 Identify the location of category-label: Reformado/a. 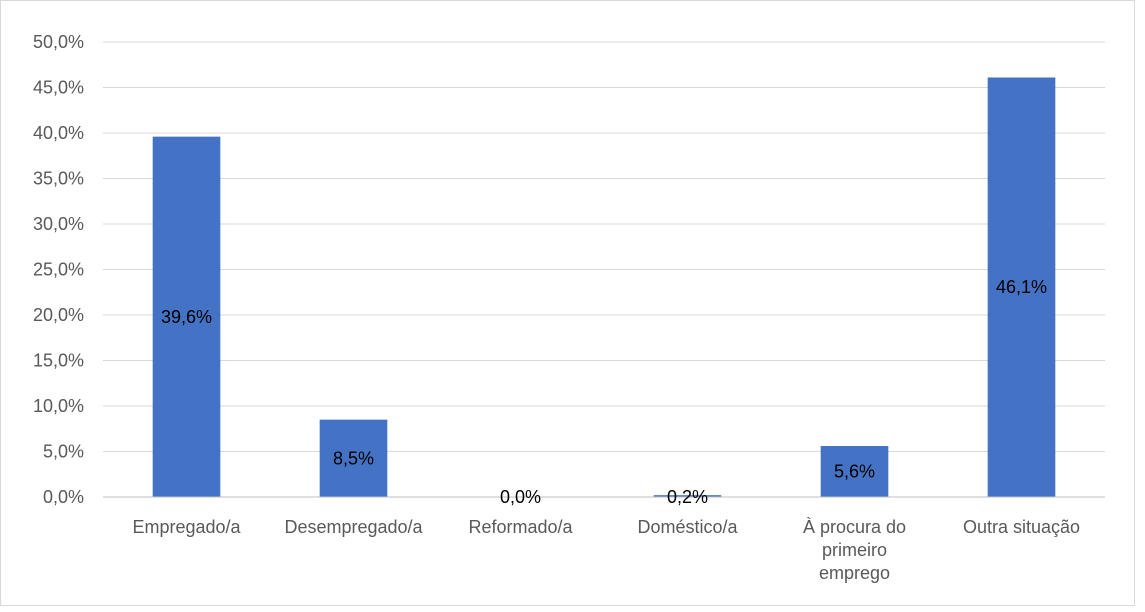
(520, 527).